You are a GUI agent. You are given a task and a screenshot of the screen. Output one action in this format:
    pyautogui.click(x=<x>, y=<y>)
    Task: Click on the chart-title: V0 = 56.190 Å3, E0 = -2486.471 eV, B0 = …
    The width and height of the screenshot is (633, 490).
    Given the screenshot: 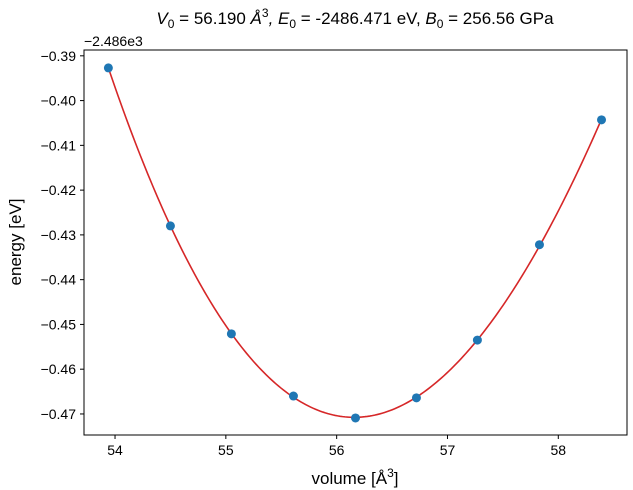 What is the action you would take?
    pyautogui.click(x=355, y=18)
    